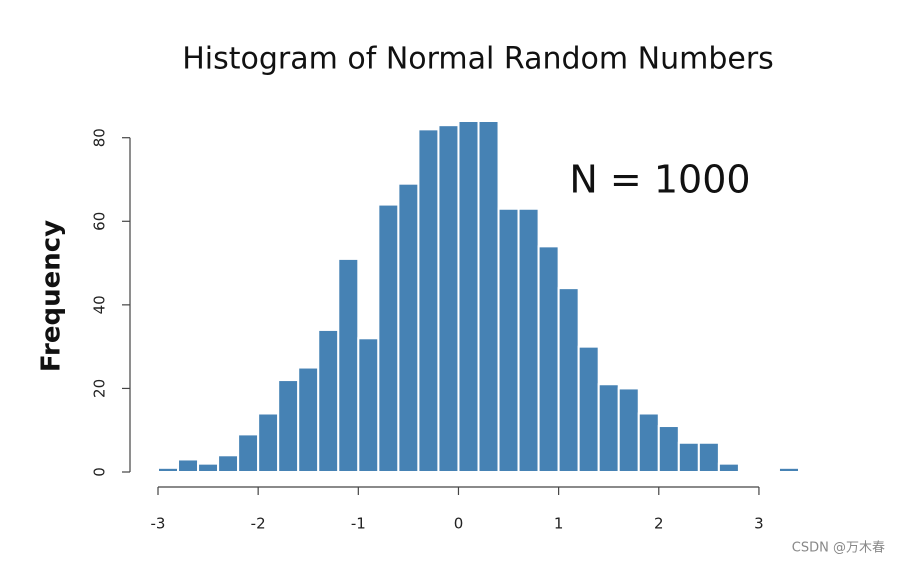 Image resolution: width=899 pixels, height=565 pixels. What do you see at coordinates (100, 304) in the screenshot?
I see `y-tick-label: 40` at bounding box center [100, 304].